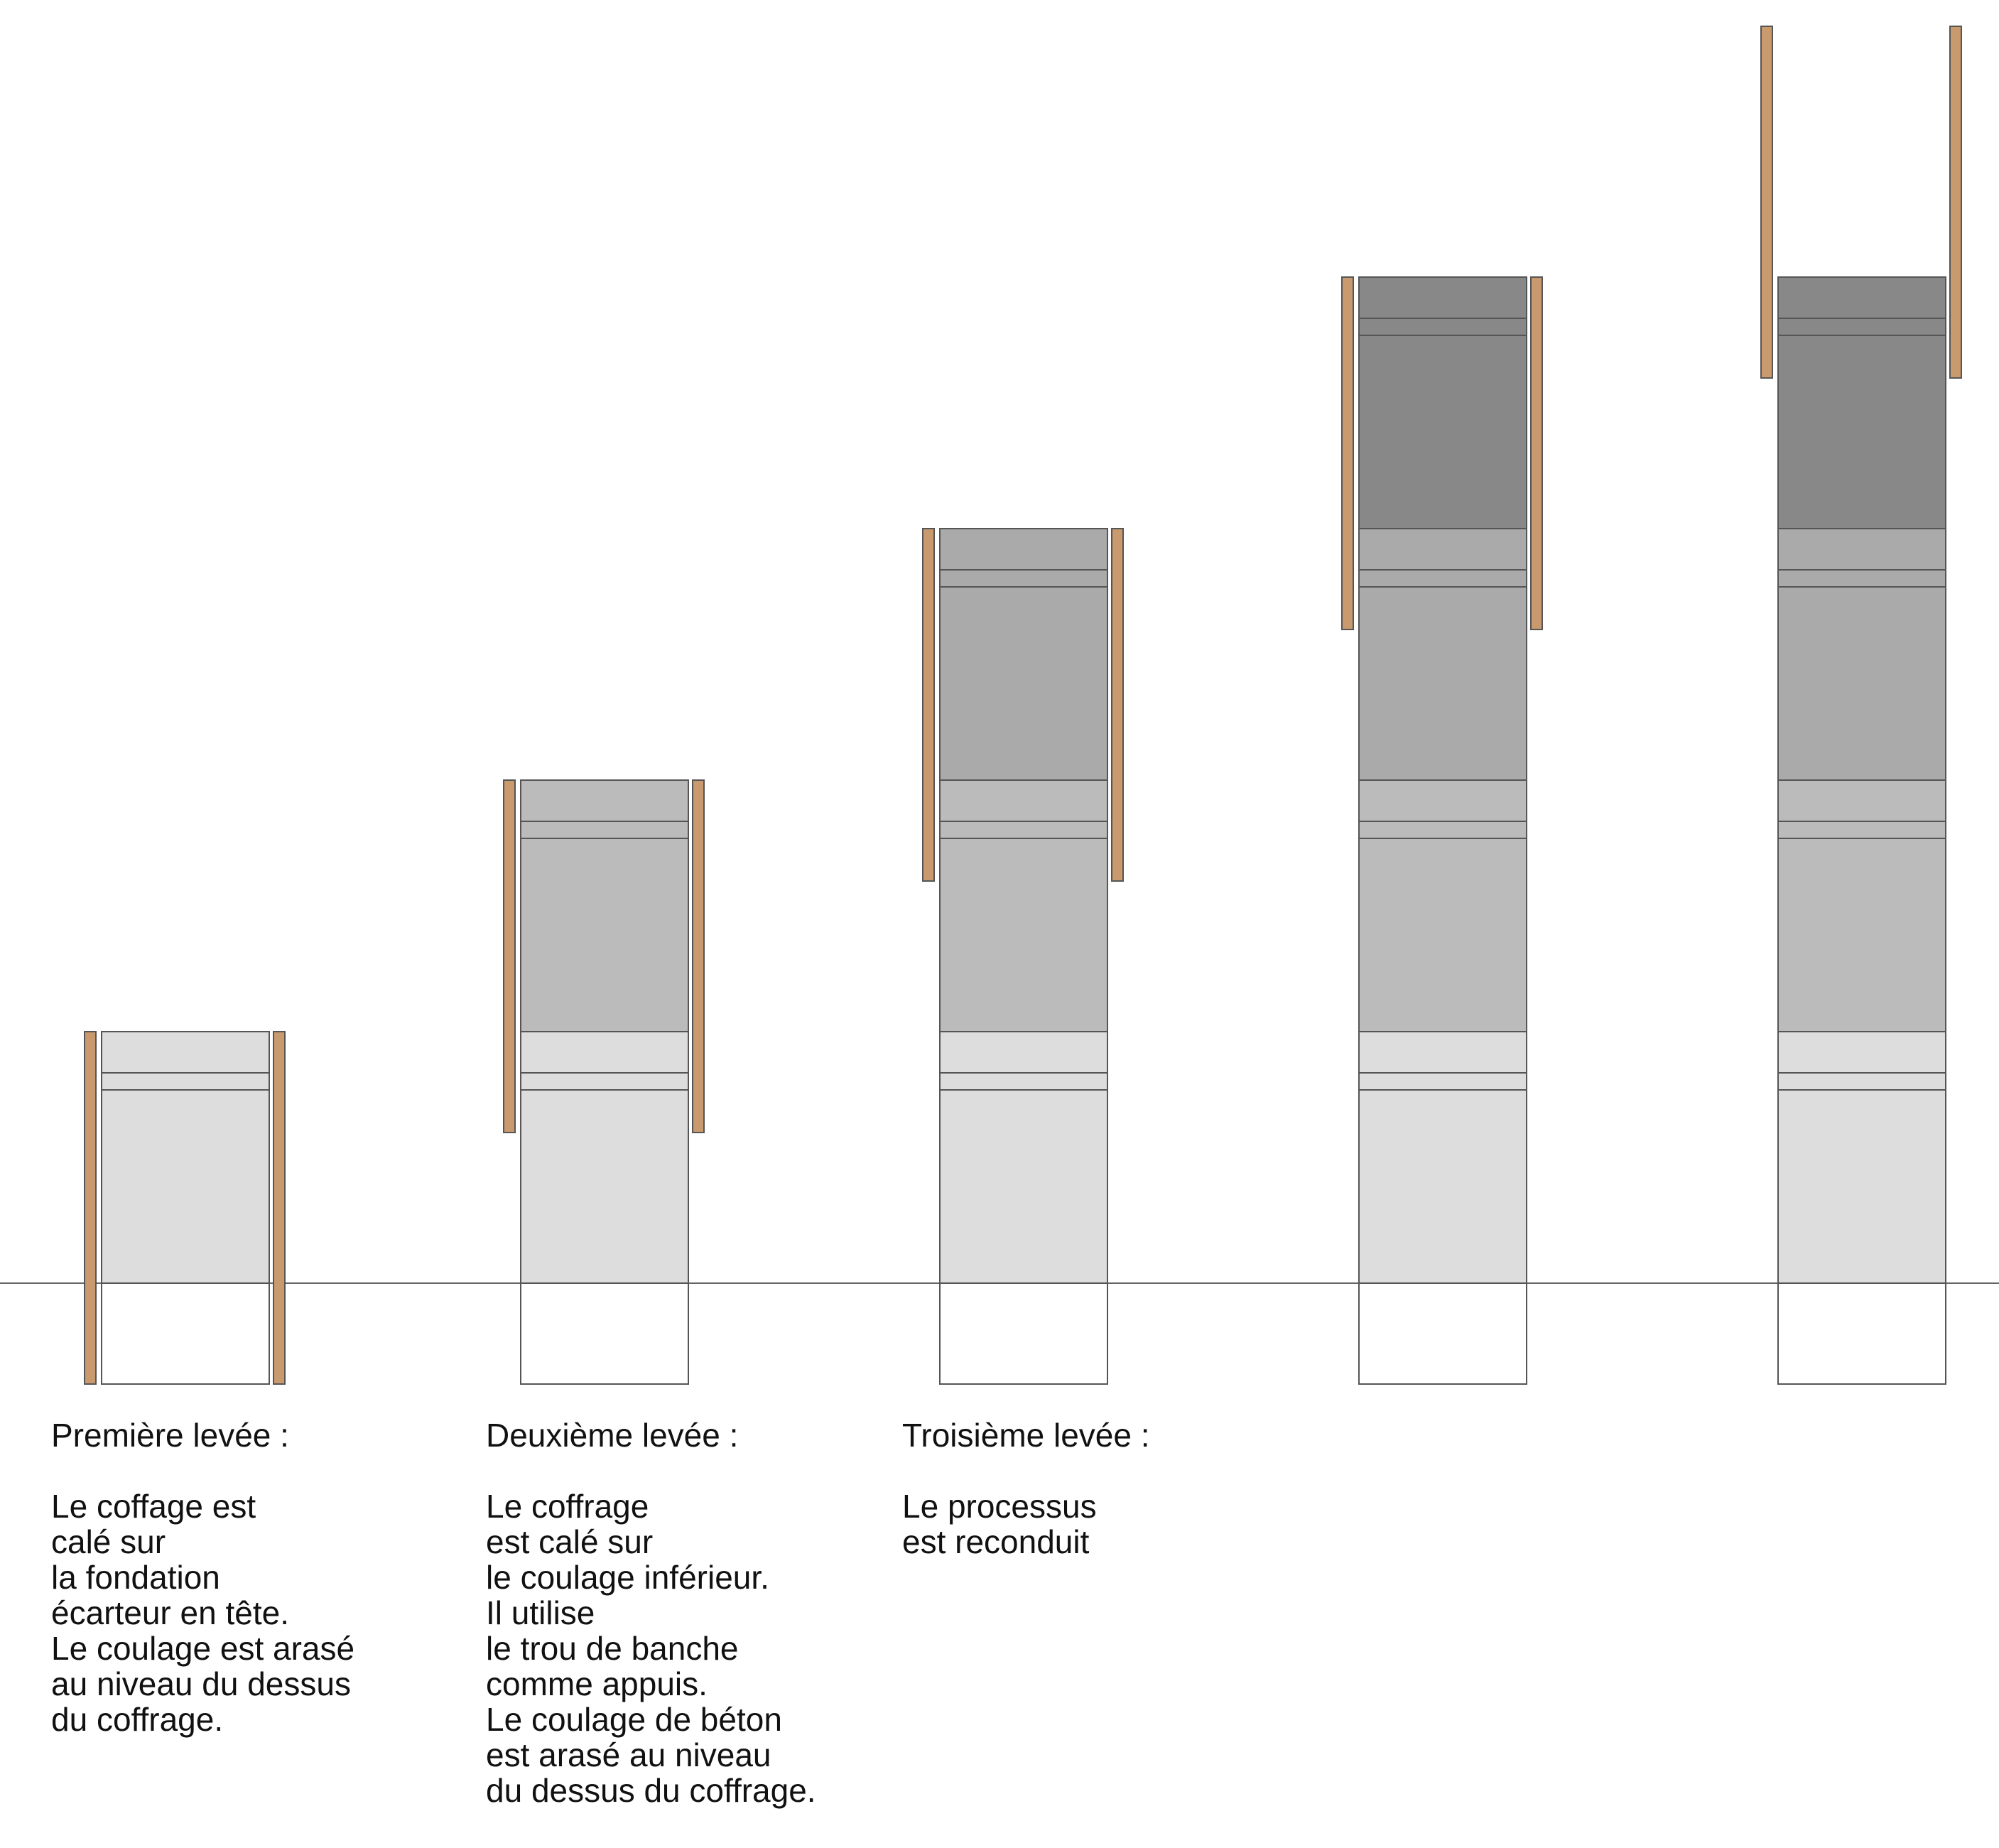 Image resolution: width=1999 pixels, height=1848 pixels. What do you see at coordinates (540, 1613) in the screenshot?
I see `caption-line: Il utilise` at bounding box center [540, 1613].